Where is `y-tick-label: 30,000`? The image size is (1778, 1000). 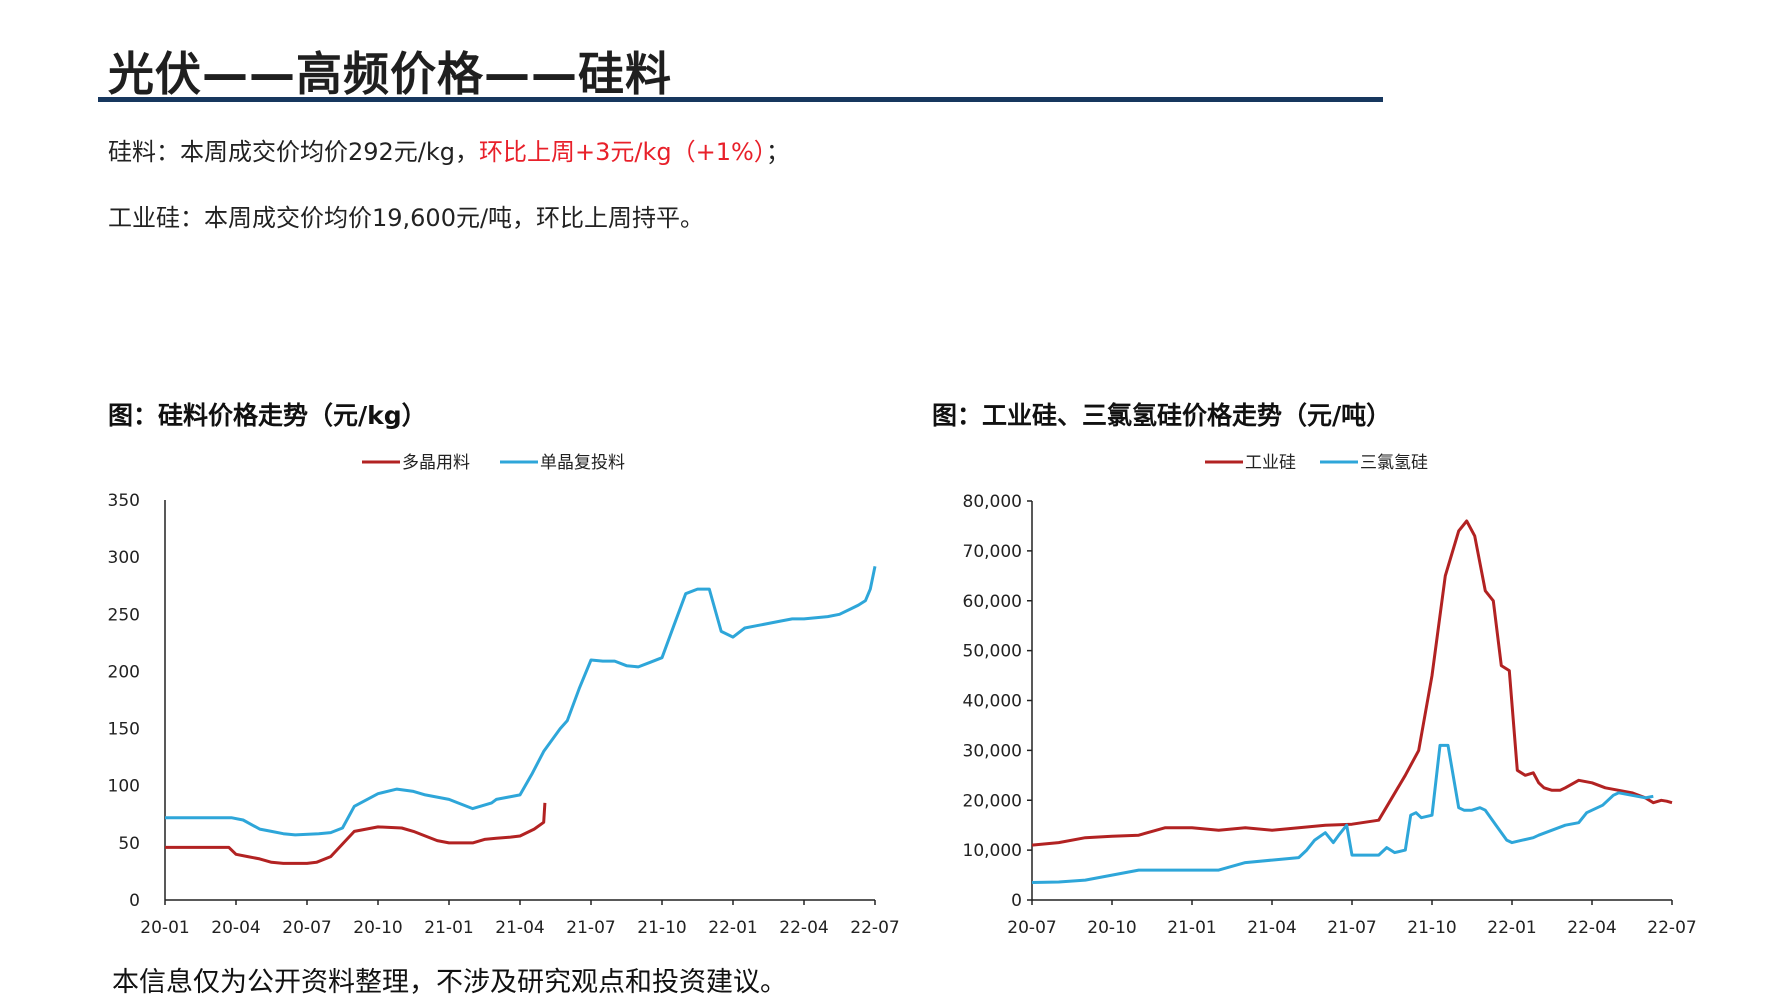 y-tick-label: 30,000 is located at coordinates (992, 751).